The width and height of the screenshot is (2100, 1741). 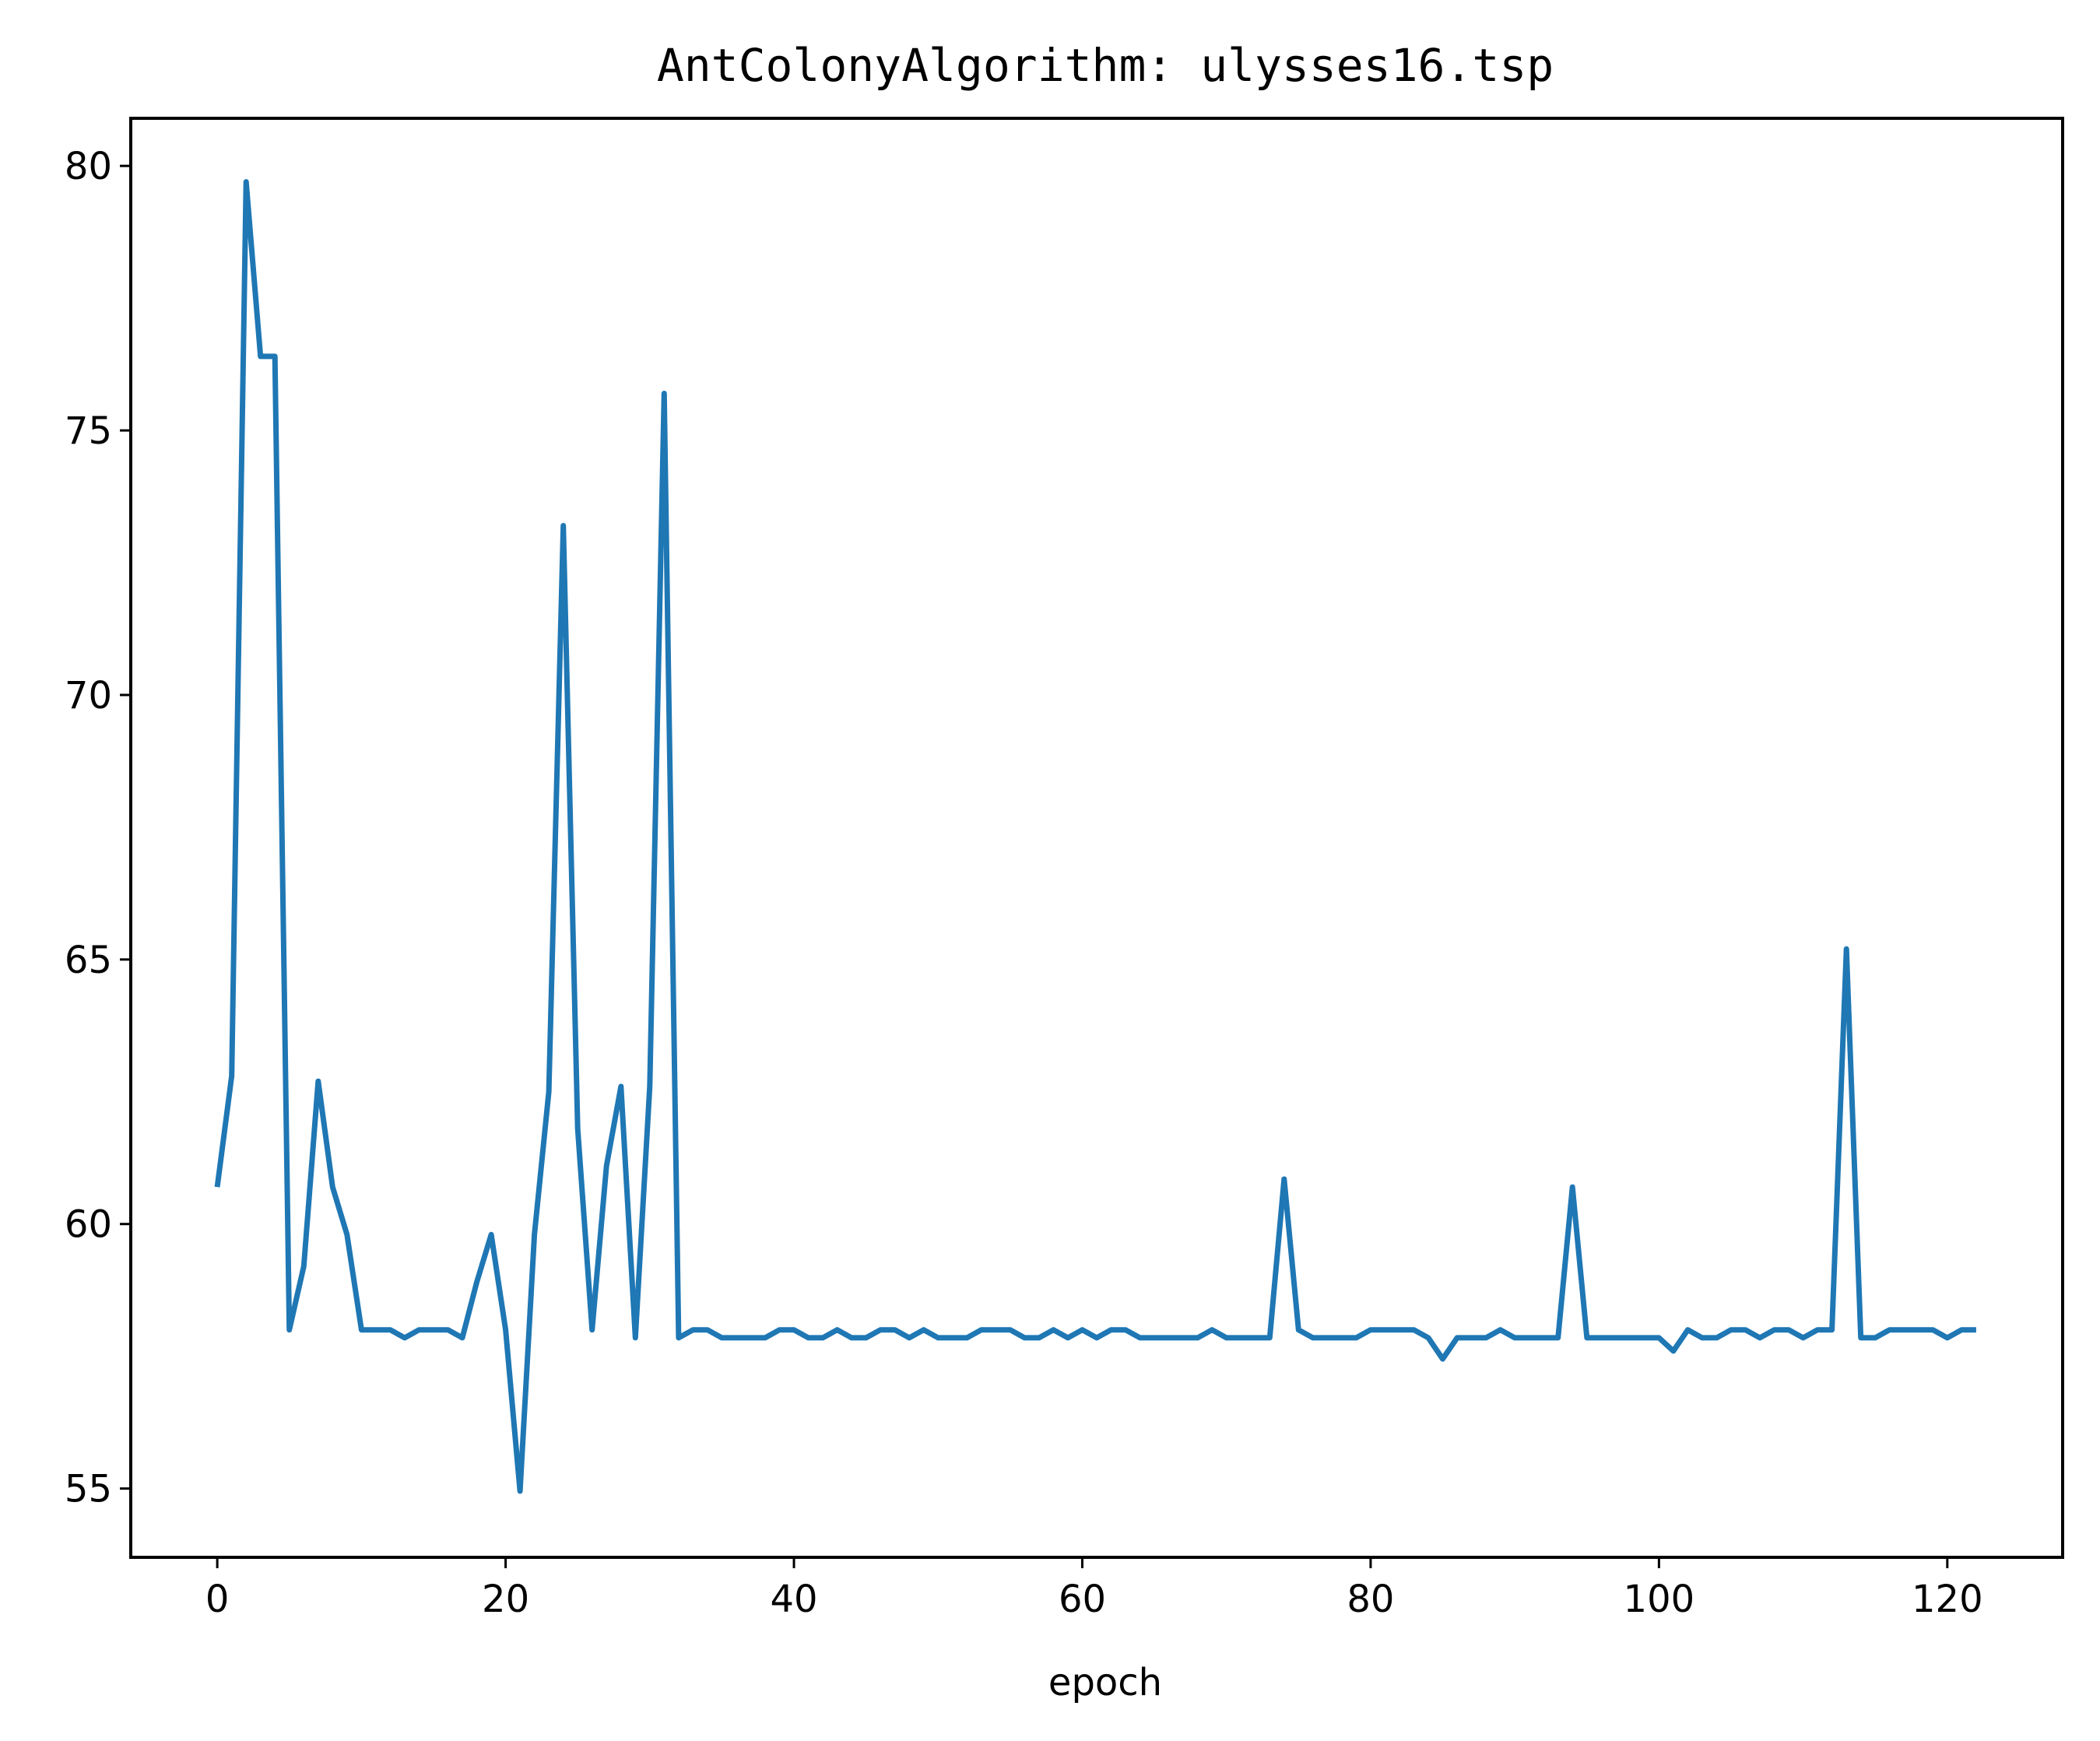 I want to click on chart-title: AntColonyAlgorithm: ulysses16.tsp, so click(x=1105, y=65).